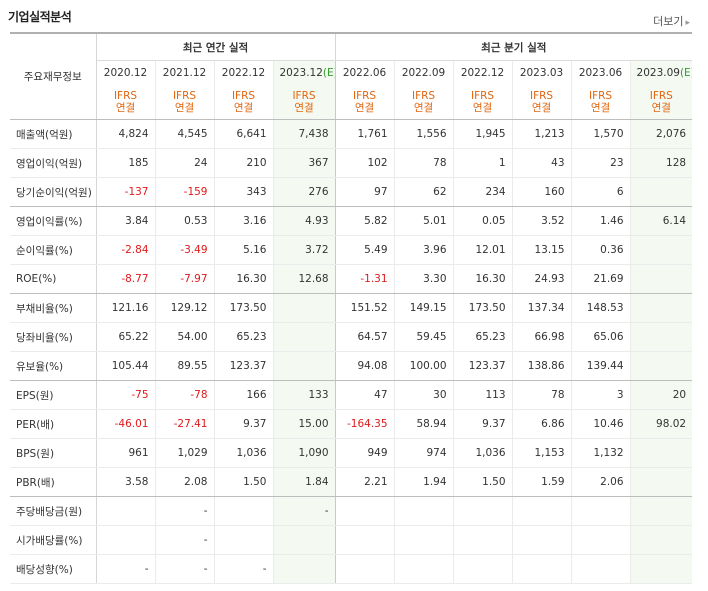 The height and width of the screenshot is (591, 708). Describe the element at coordinates (53, 163) in the screenshot. I see `row-label: 영업이익(억원)` at that location.